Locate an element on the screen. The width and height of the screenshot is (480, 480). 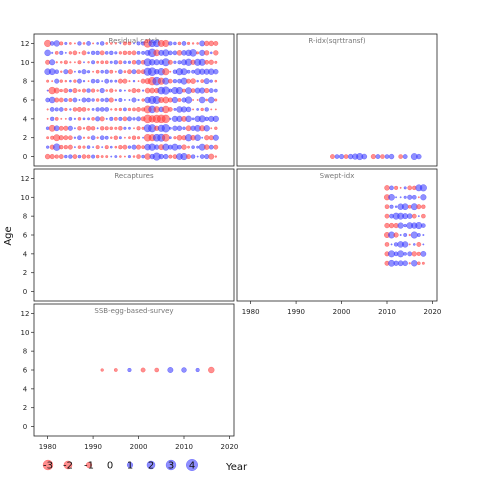
panel-title: Swept-idx is located at coordinates (337, 176).